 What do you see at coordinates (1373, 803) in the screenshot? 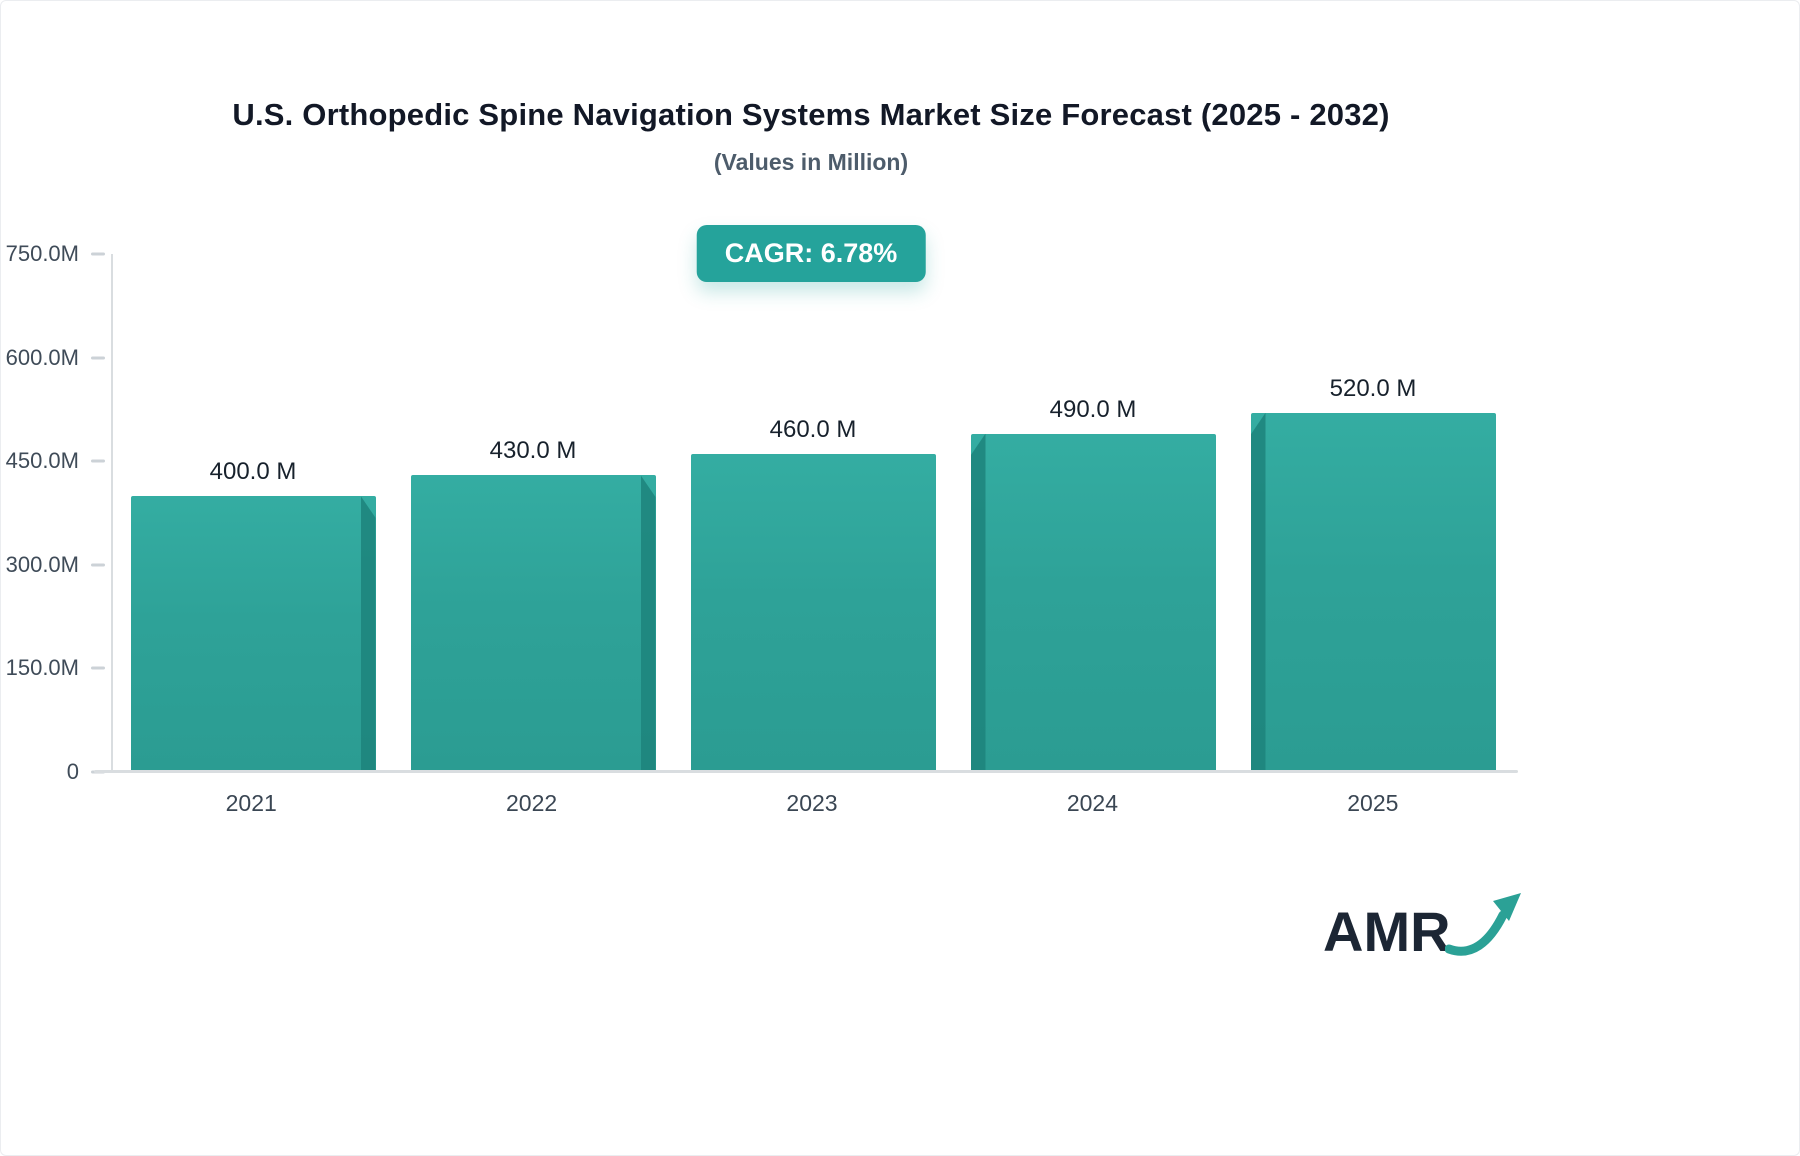
I see `x-axis-label-2025: 2025` at bounding box center [1373, 803].